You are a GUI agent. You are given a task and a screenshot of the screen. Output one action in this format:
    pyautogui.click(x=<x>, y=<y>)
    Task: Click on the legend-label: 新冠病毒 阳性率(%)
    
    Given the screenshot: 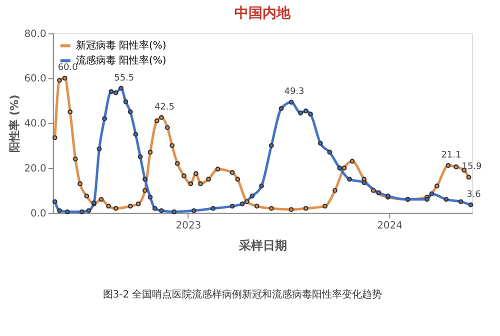 What is the action you would take?
    pyautogui.click(x=121, y=46)
    